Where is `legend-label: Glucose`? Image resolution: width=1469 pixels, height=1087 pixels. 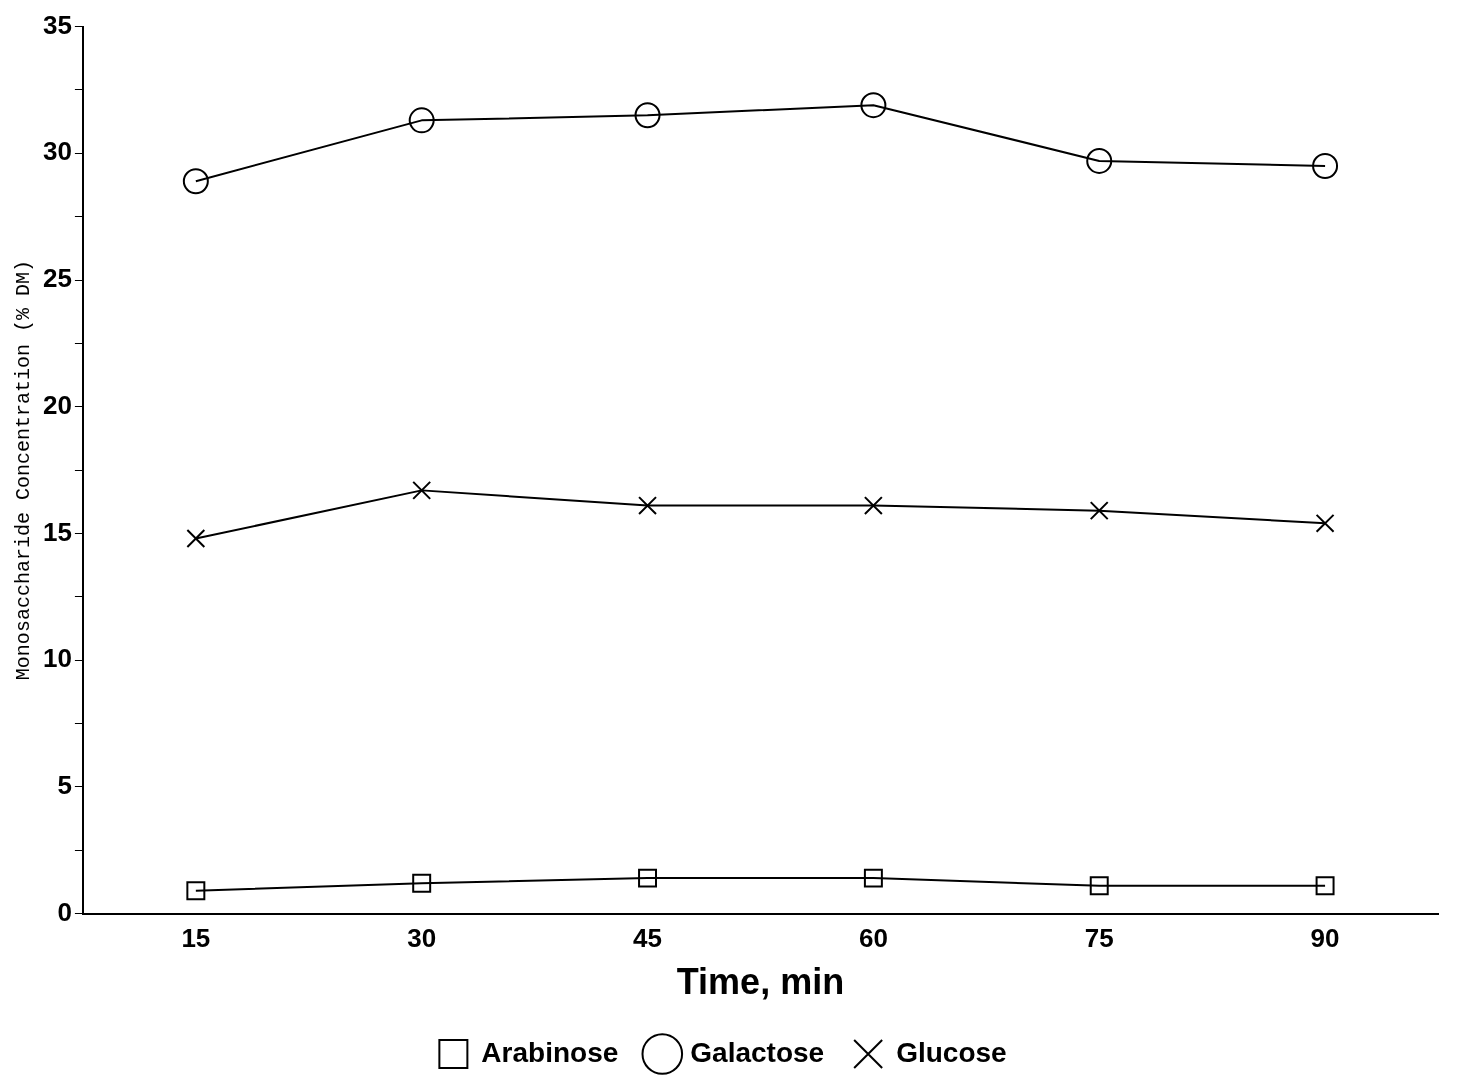 legend-label: Glucose is located at coordinates (951, 1052).